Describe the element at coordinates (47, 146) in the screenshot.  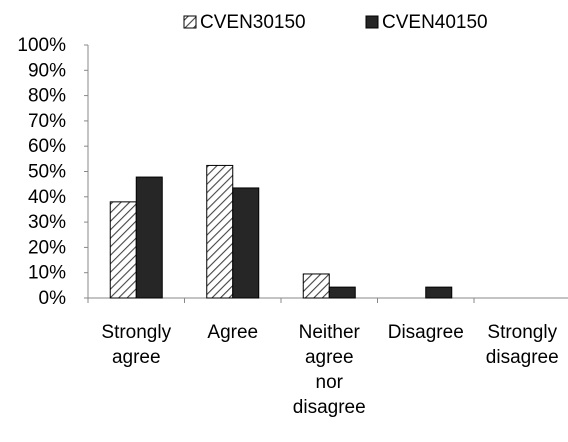
I see `y-tick-label: 60%` at that location.